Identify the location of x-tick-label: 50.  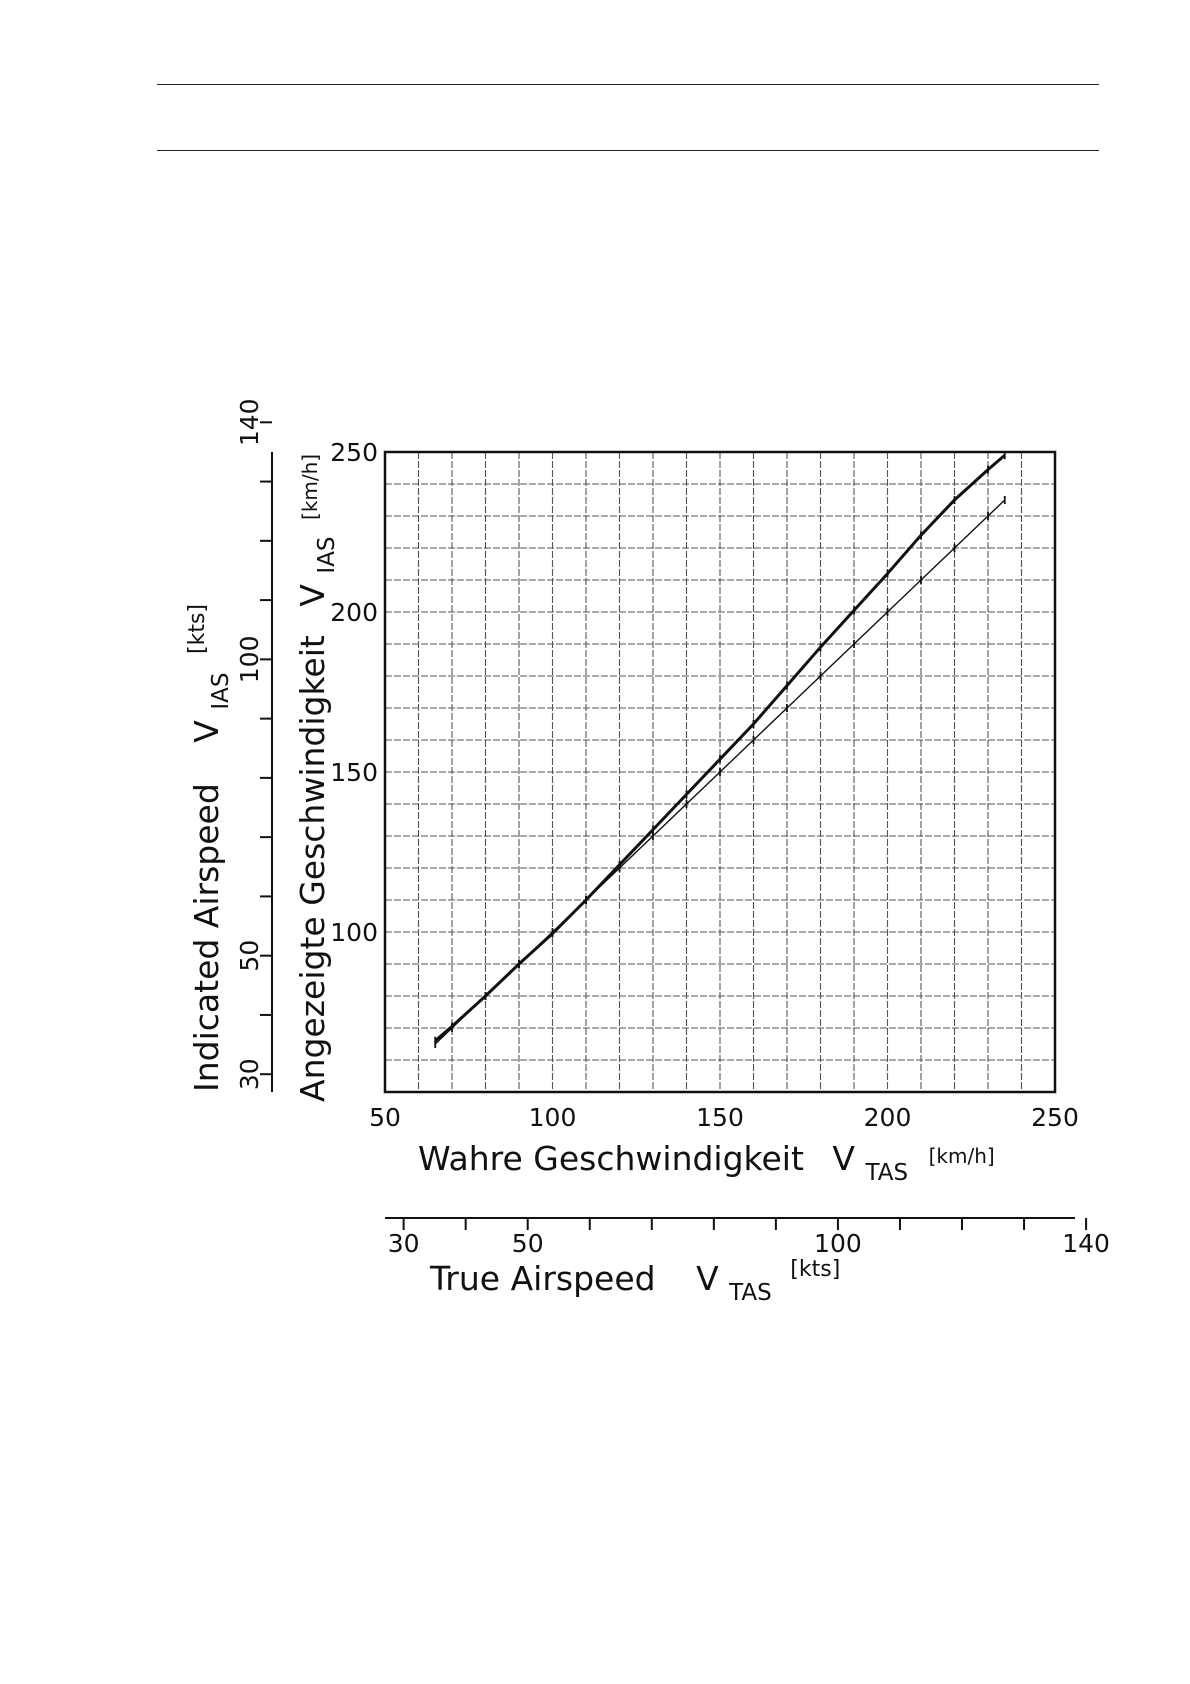
(385, 1117).